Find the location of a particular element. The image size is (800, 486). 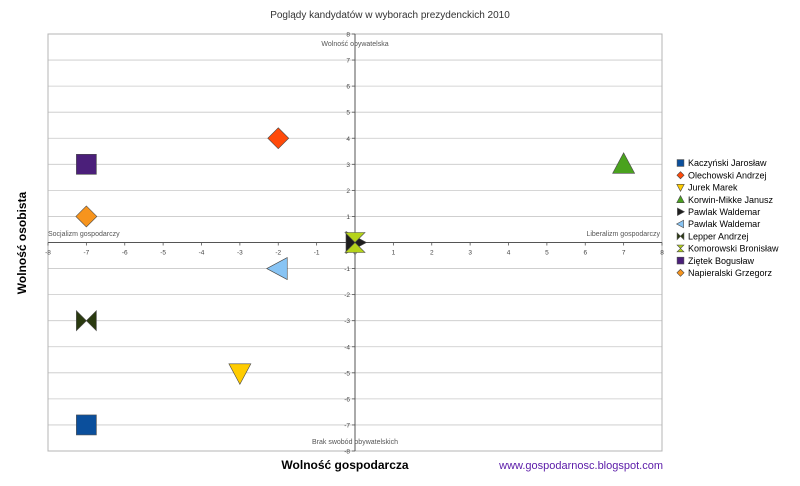

legend-label-1: Kaczyński Jarosław is located at coordinates (727, 163).